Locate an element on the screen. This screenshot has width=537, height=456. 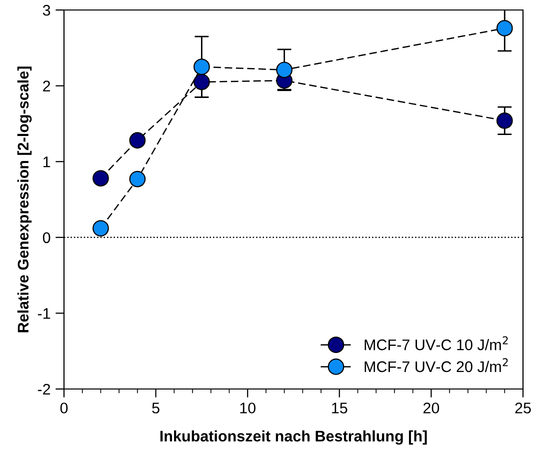
y-tick-label: 0 is located at coordinates (46, 238).